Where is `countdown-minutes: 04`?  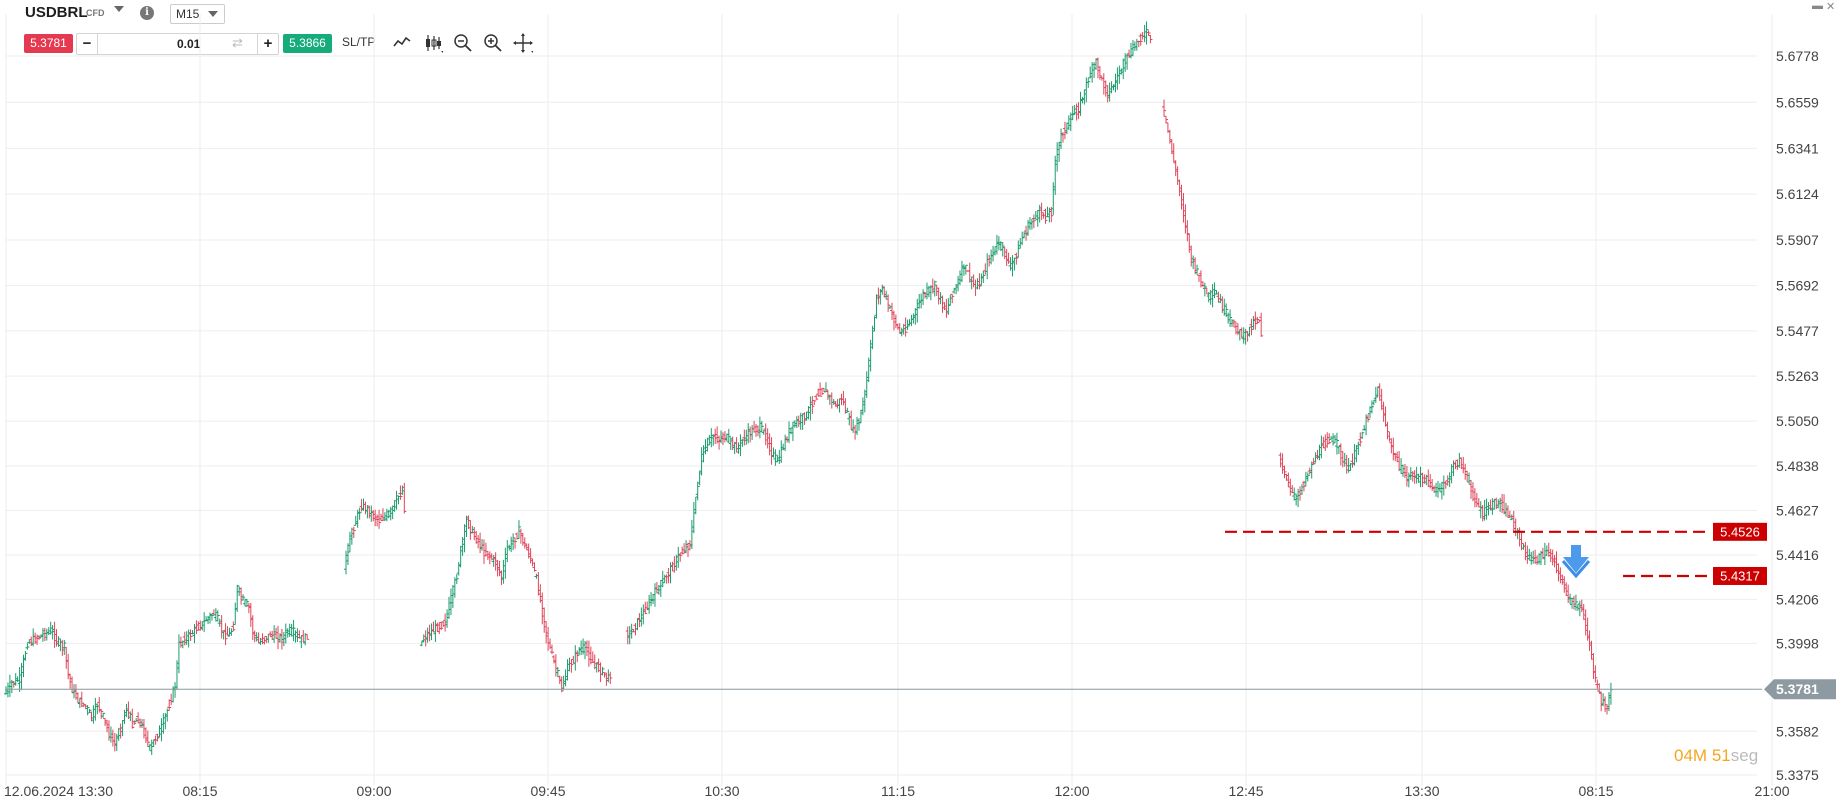 countdown-minutes: 04 is located at coordinates (1683, 755).